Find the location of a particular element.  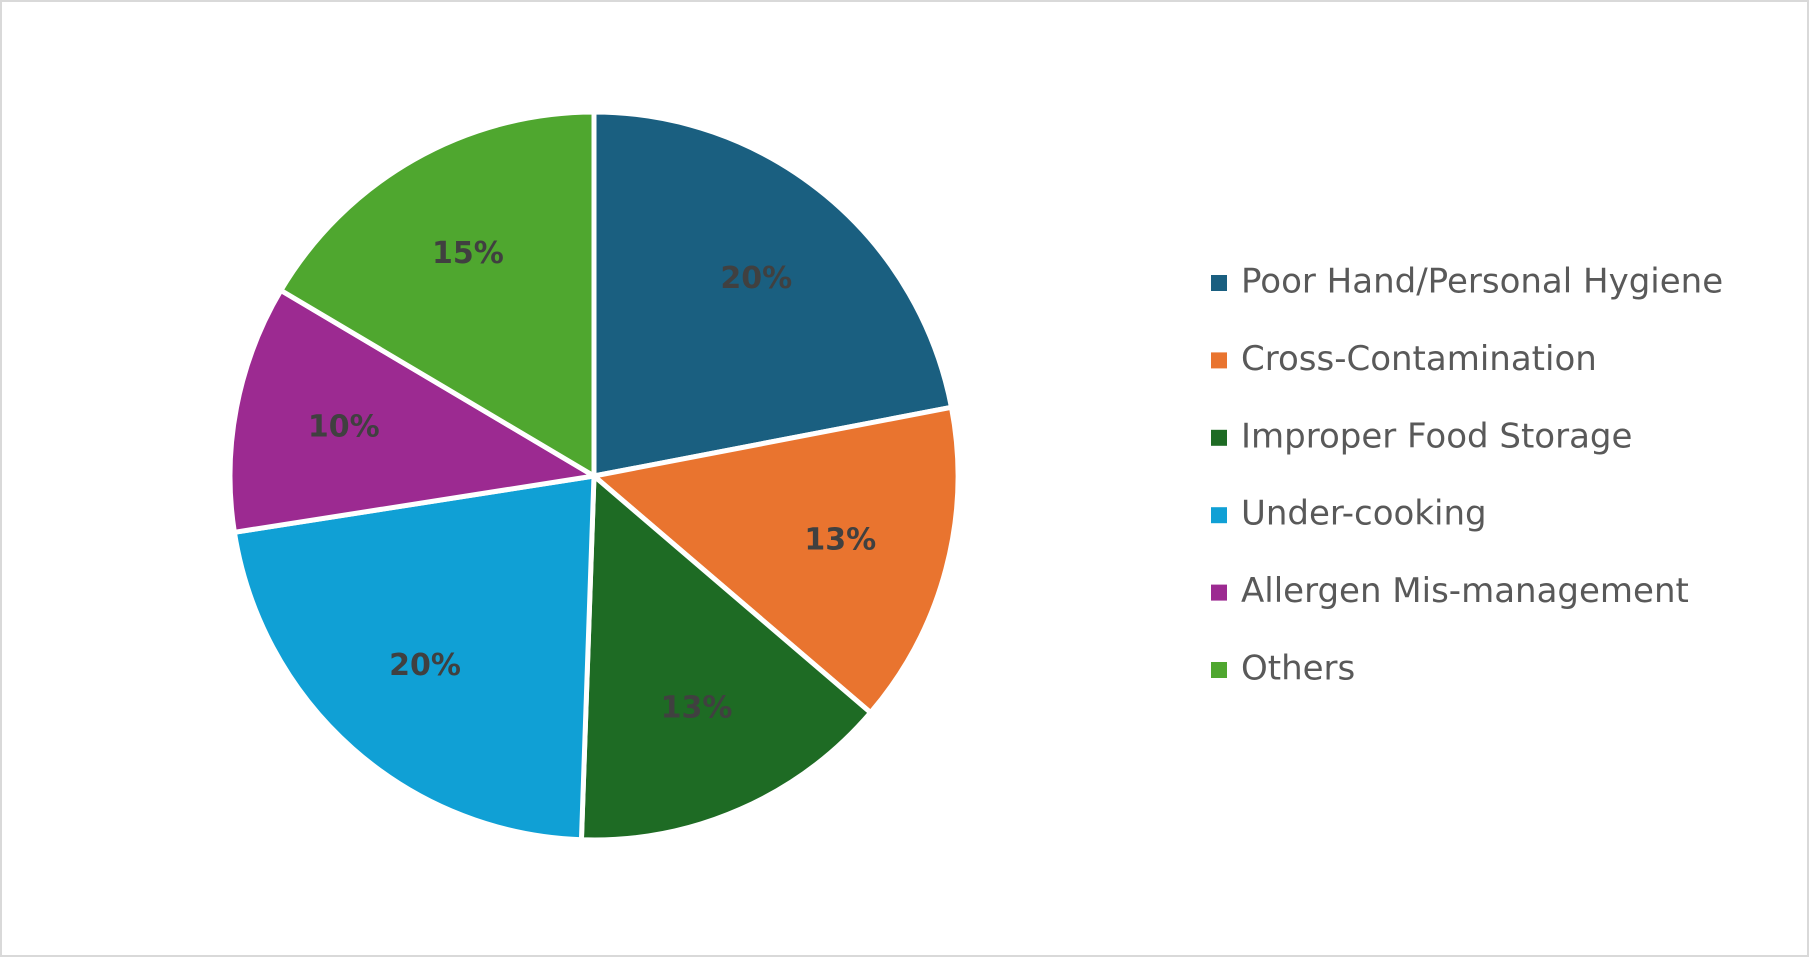

legend-label: Improper Food Storage is located at coordinates (1436, 436).